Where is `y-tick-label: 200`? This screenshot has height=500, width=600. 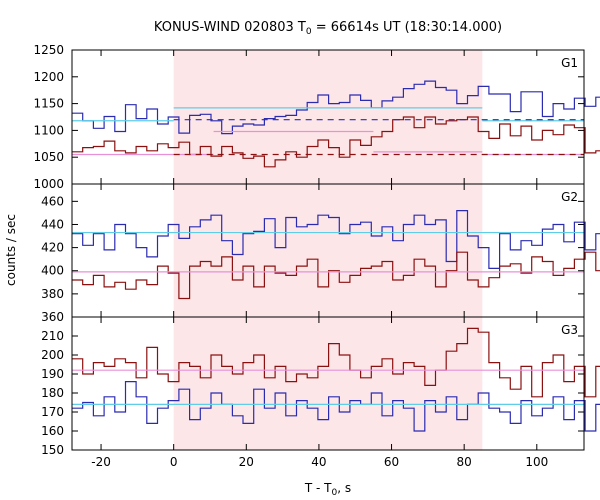
y-tick-label: 200 is located at coordinates (52, 355).